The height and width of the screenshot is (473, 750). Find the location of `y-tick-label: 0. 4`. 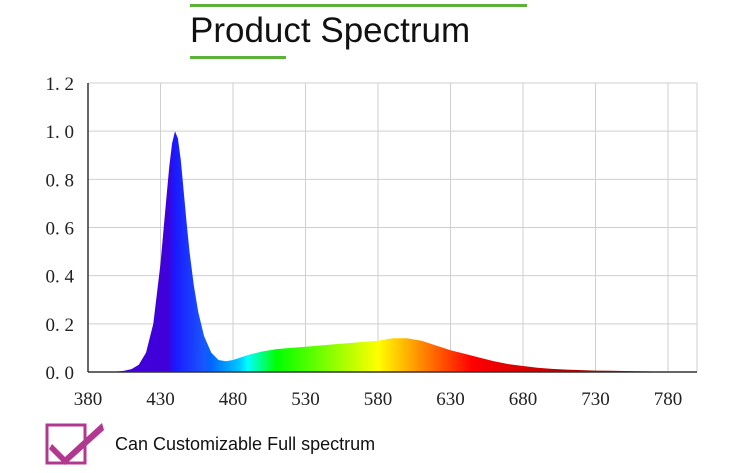

y-tick-label: 0. 4 is located at coordinates (60, 277).